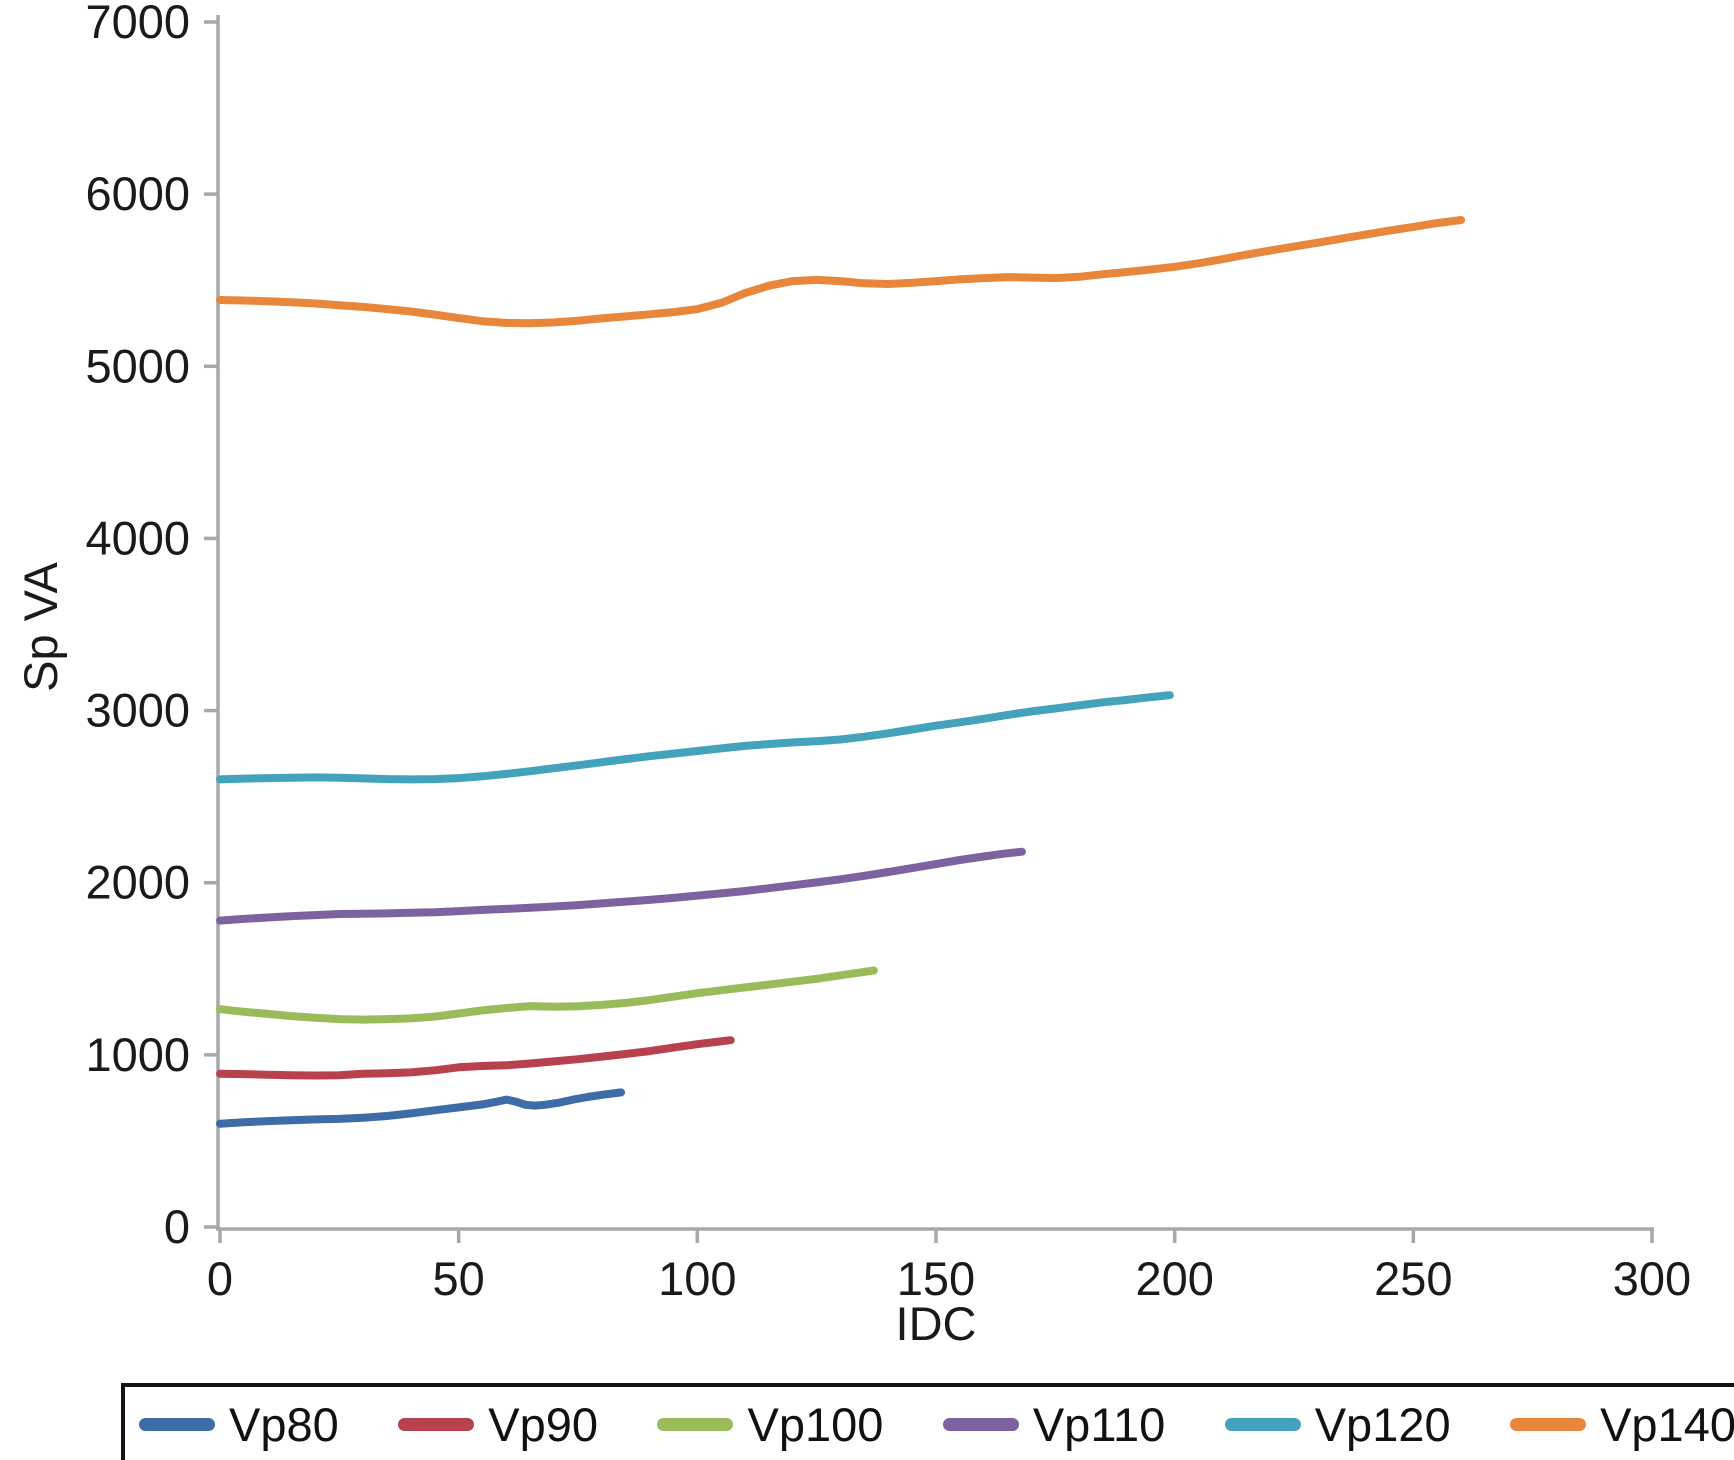 The image size is (1734, 1460). I want to click on y-tick-label: 5000, so click(137, 365).